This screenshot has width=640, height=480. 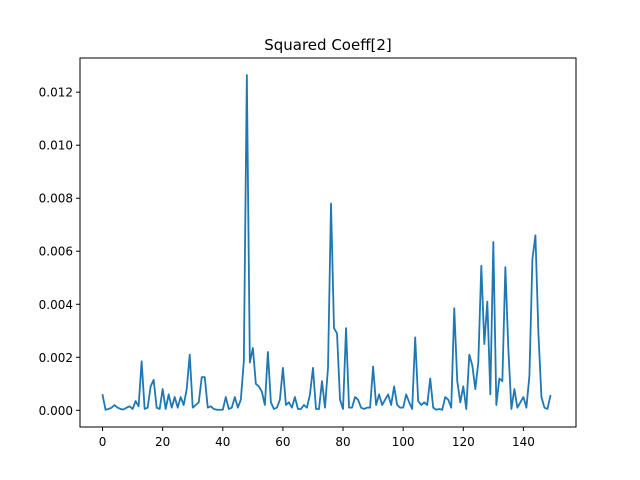 I want to click on y-tick-label: 0.004, so click(x=56, y=305).